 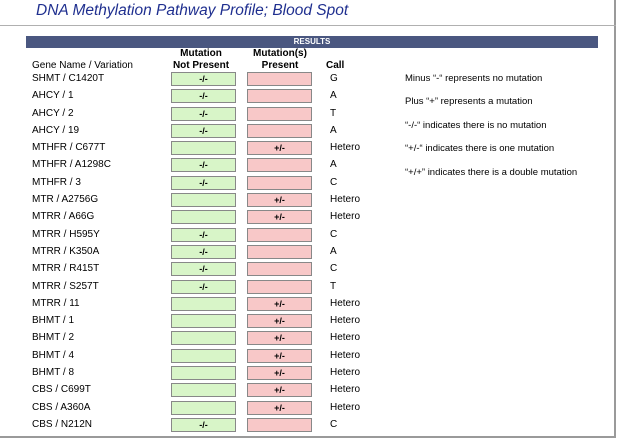 What do you see at coordinates (63, 216) in the screenshot?
I see `gene-name: MTRR / A66G` at bounding box center [63, 216].